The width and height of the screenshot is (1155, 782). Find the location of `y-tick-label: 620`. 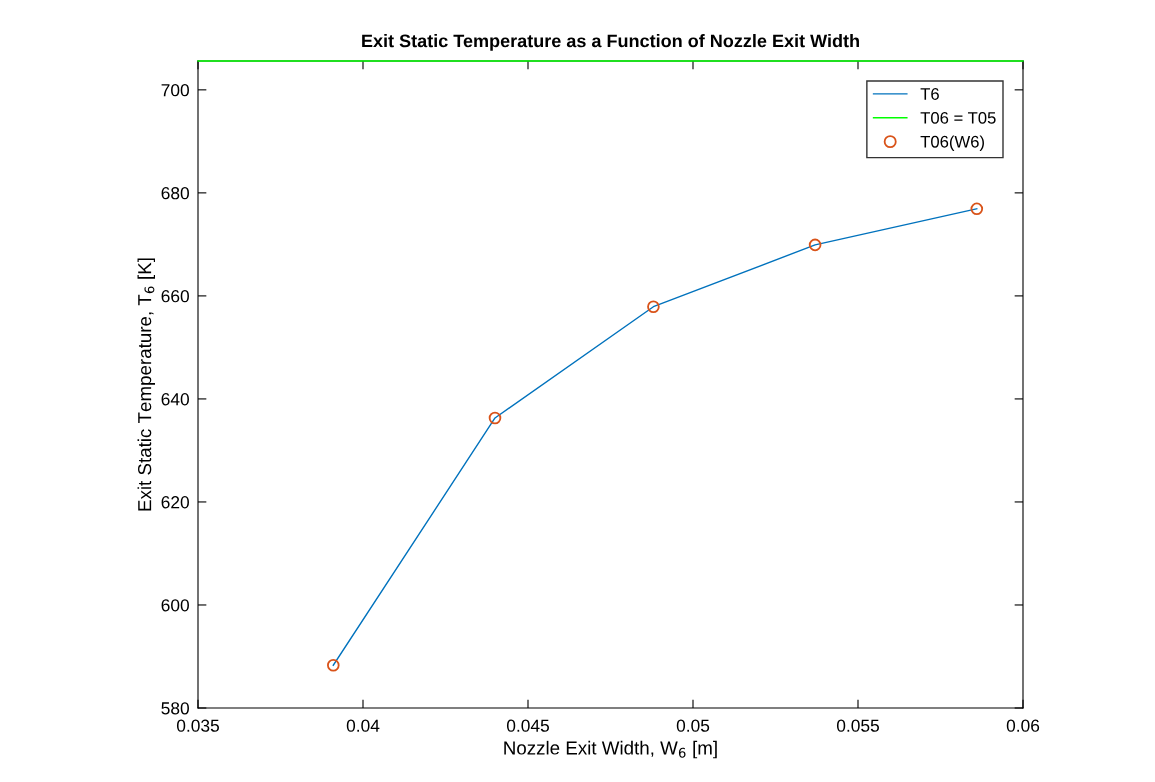

y-tick-label: 620 is located at coordinates (175, 502).